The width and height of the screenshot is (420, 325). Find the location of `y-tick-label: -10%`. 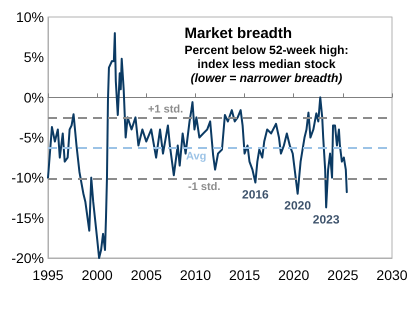

y-tick-label: -10% is located at coordinates (27, 178).